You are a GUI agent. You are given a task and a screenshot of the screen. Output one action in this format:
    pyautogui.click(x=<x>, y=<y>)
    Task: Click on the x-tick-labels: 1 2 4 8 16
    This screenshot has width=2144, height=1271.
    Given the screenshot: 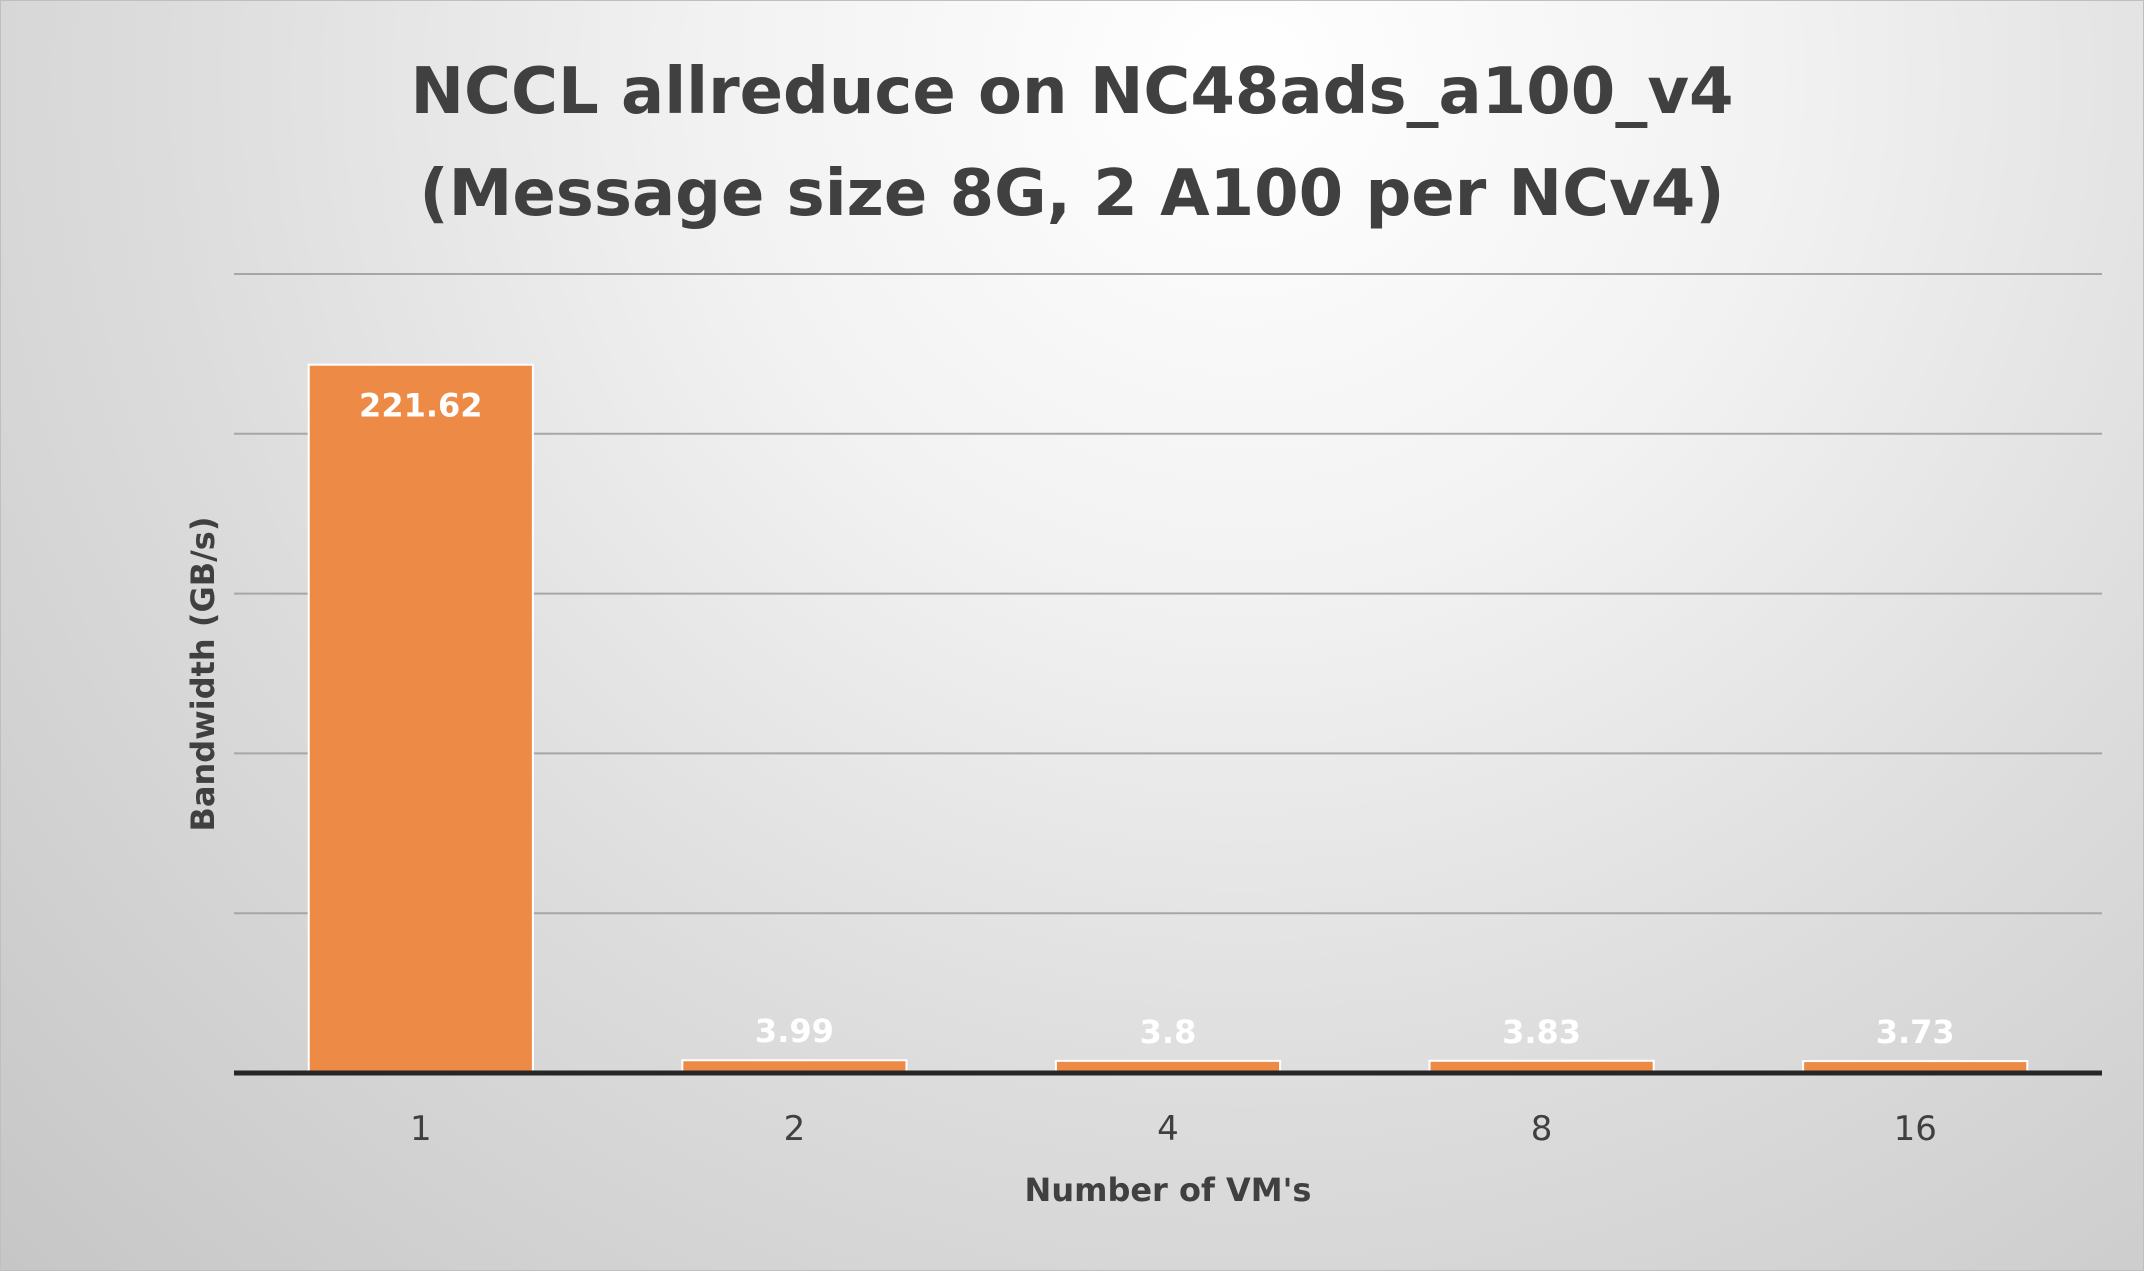 What is the action you would take?
    pyautogui.click(x=1173, y=1129)
    